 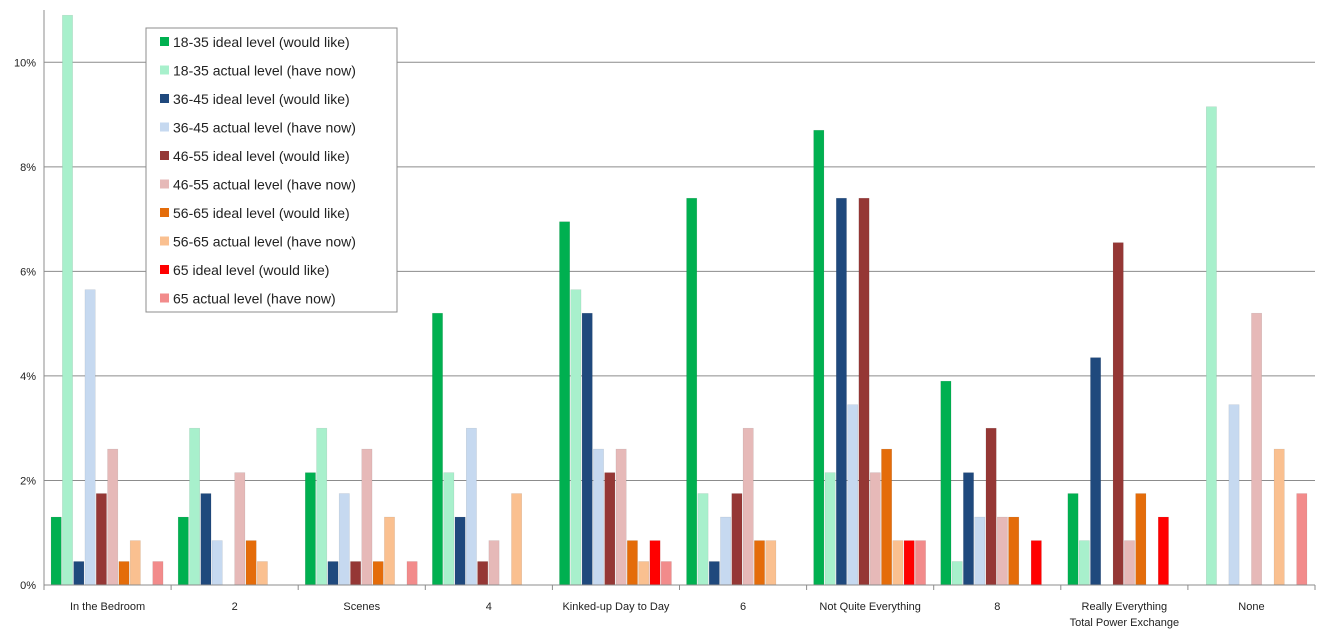 I want to click on legend-label: 56-65 actual level (have now), so click(x=264, y=242).